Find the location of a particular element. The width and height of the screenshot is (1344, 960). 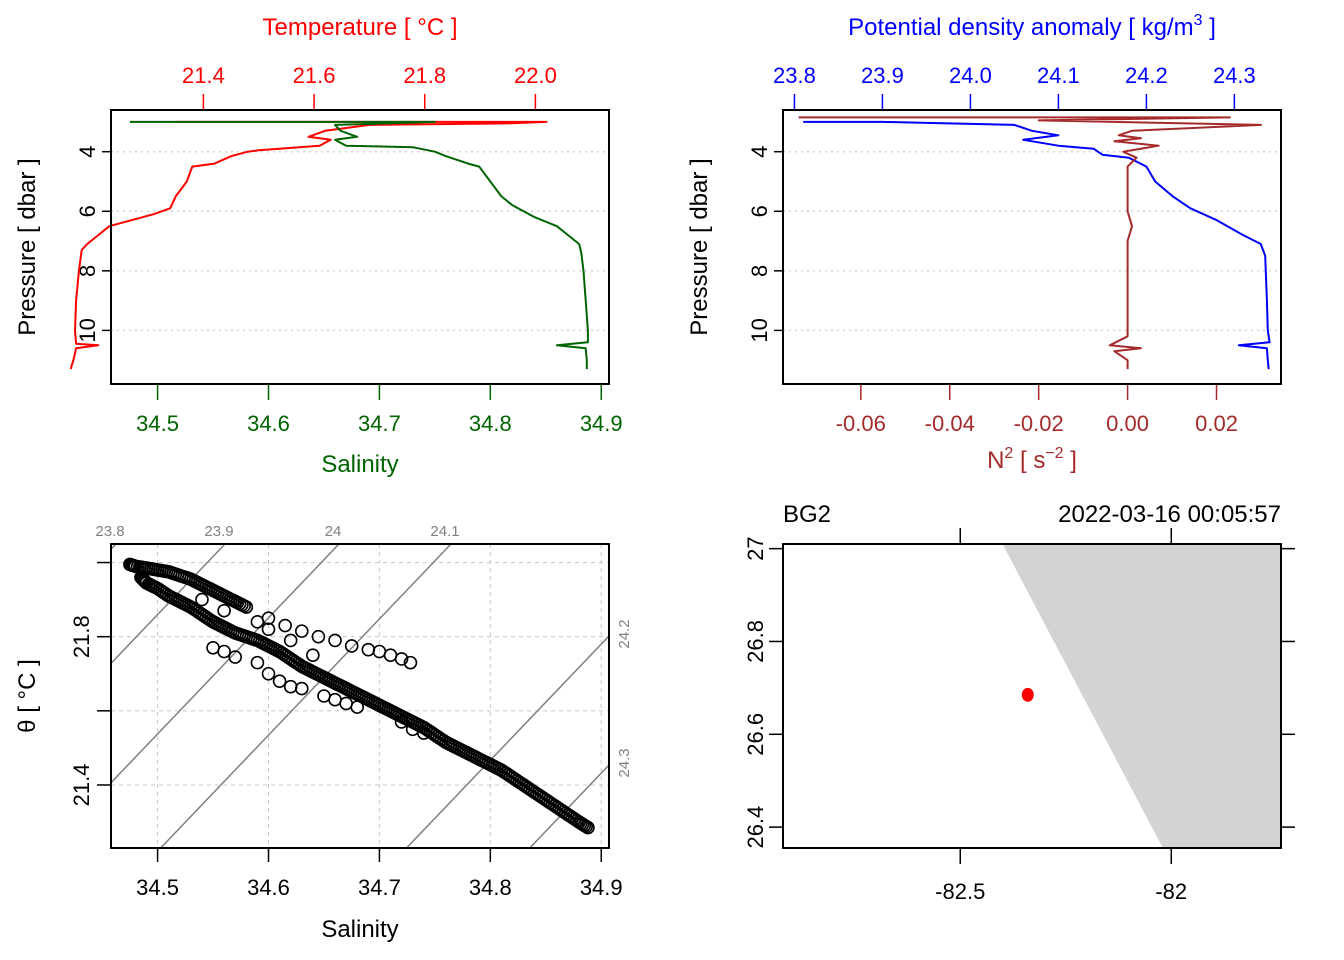

scatter-points is located at coordinates (359, 696).